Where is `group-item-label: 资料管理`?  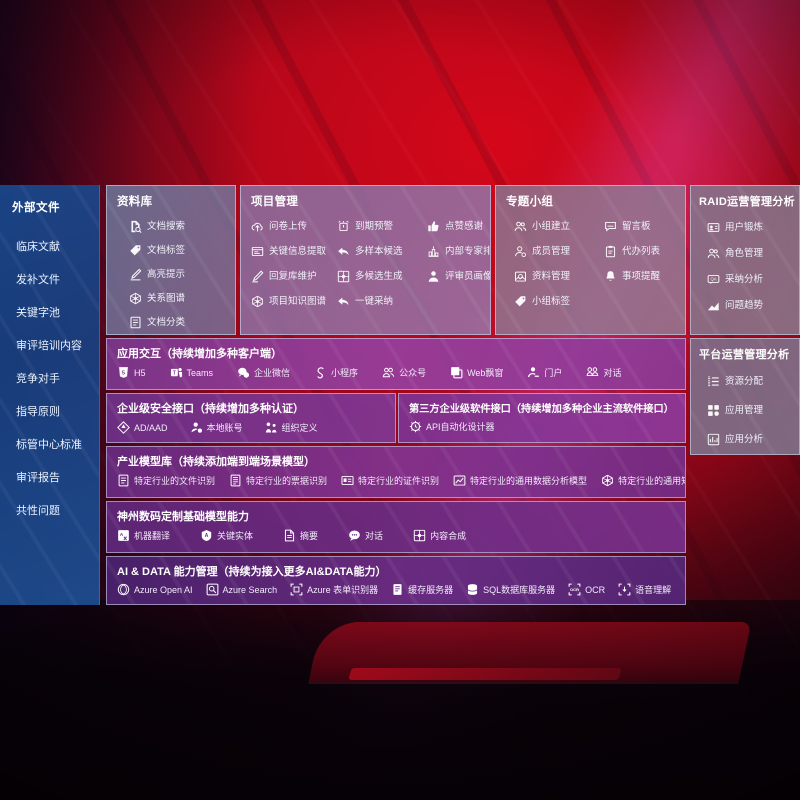 group-item-label: 资料管理 is located at coordinates (551, 276).